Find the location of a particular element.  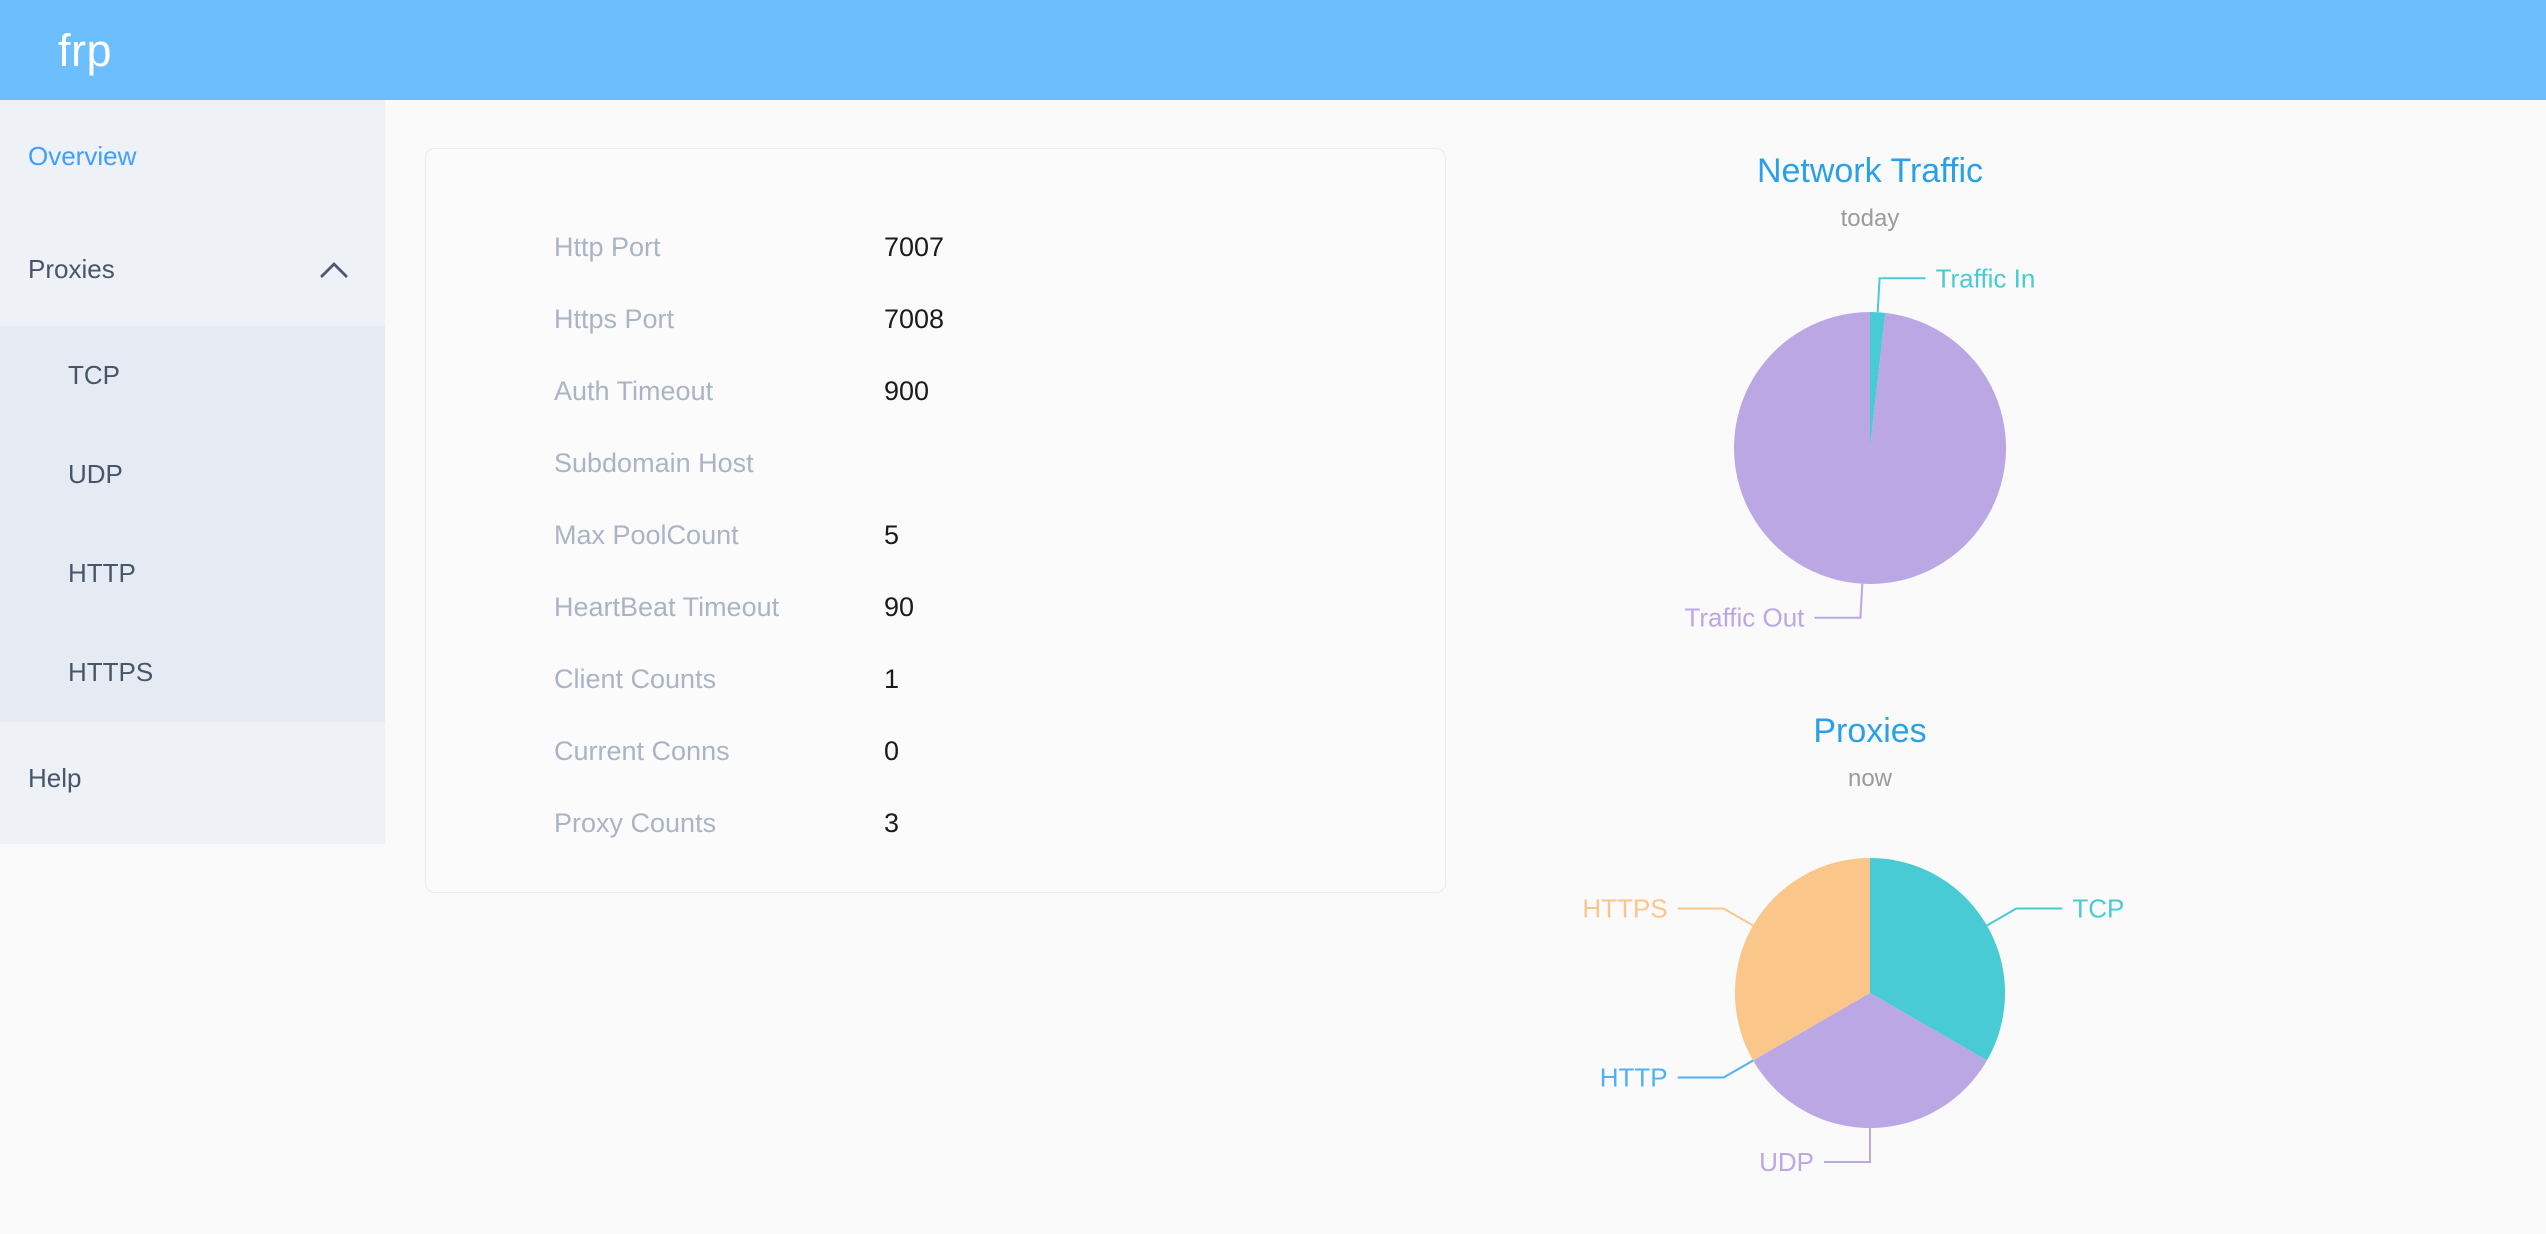

sidebar-submenu-proxies: TCP UDP HTTP HTTPS is located at coordinates (192, 524).